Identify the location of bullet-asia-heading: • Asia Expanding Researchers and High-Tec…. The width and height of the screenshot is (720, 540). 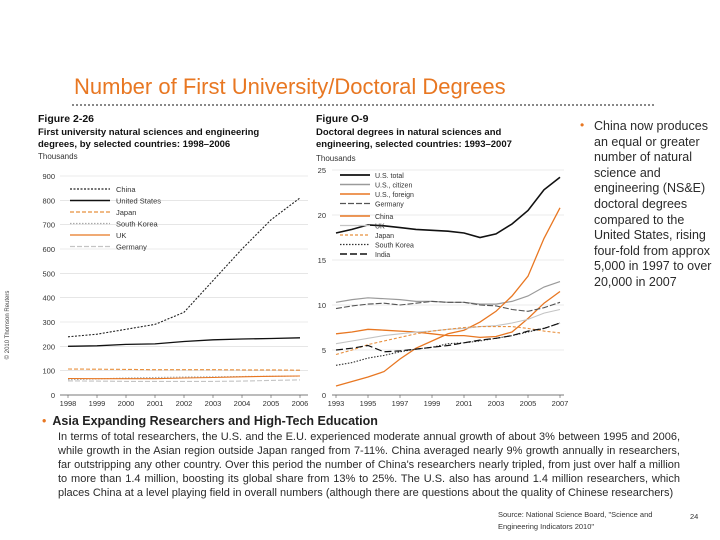
(210, 421).